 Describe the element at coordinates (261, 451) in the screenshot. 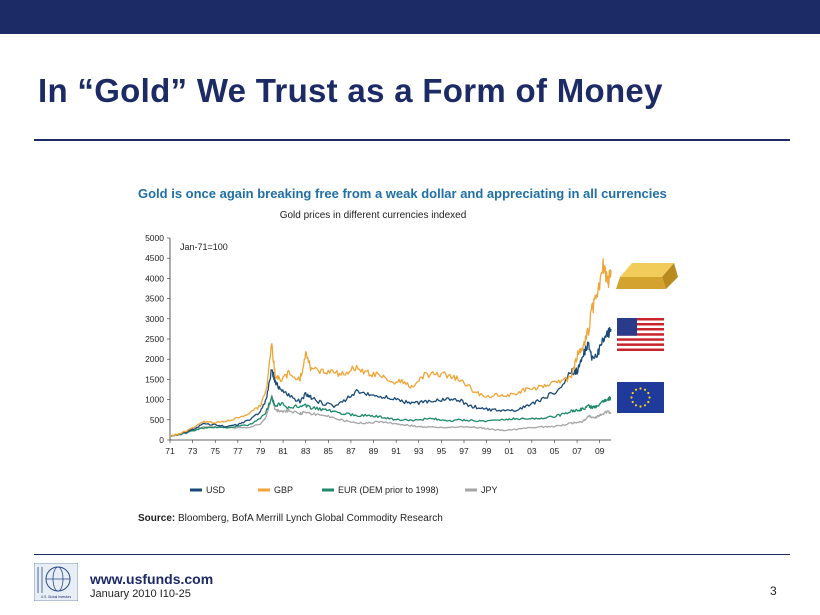

I see `x-tick-label: 79` at that location.